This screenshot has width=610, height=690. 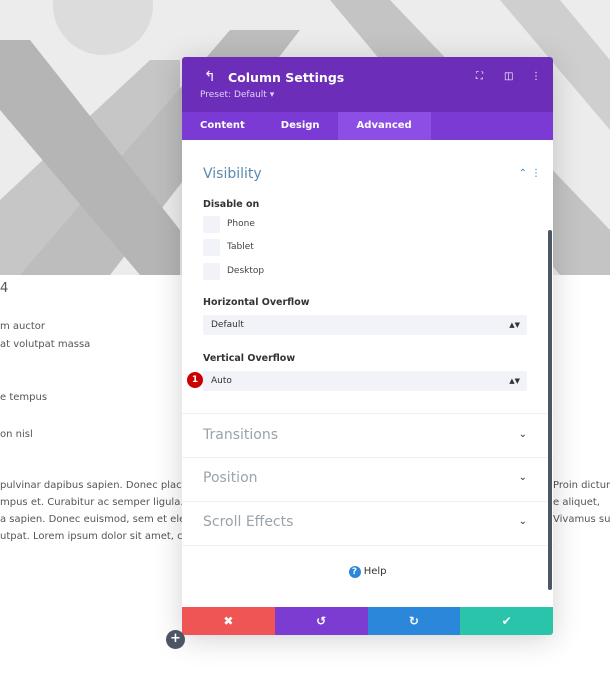 I want to click on help-link: ? Help, so click(x=367, y=572).